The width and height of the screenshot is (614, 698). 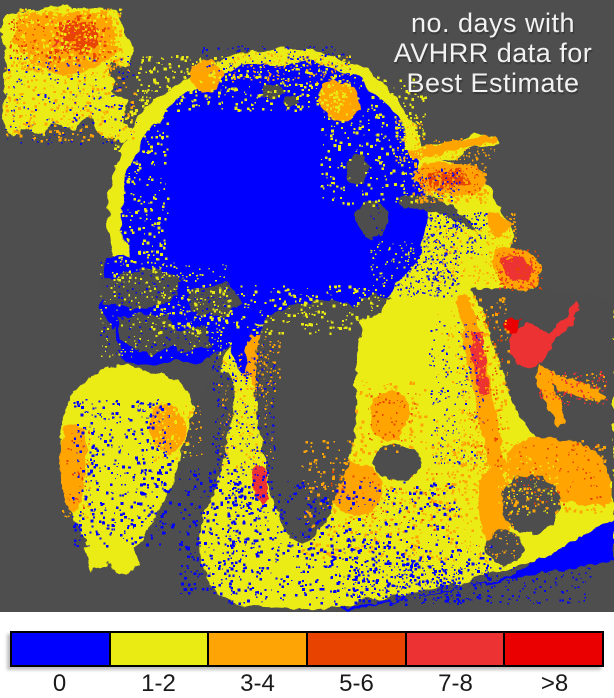 What do you see at coordinates (59, 684) in the screenshot?
I see `colorbar-label-0: 0` at bounding box center [59, 684].